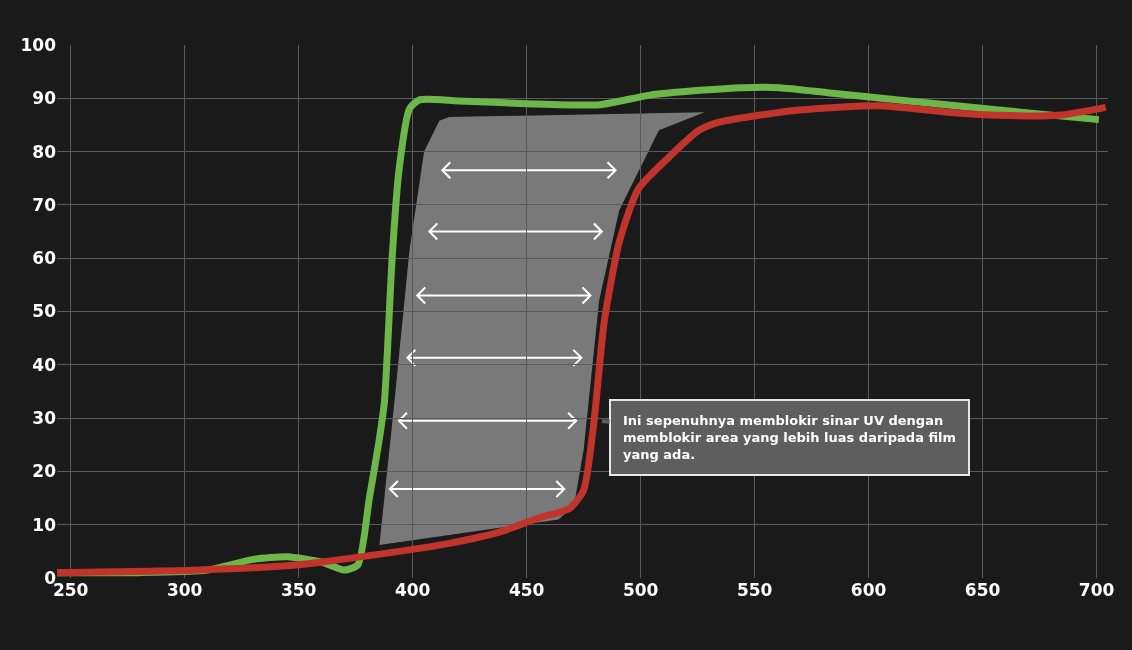 The width and height of the screenshot is (1132, 650). Describe the element at coordinates (44, 418) in the screenshot. I see `y-tick-label: 30` at that location.